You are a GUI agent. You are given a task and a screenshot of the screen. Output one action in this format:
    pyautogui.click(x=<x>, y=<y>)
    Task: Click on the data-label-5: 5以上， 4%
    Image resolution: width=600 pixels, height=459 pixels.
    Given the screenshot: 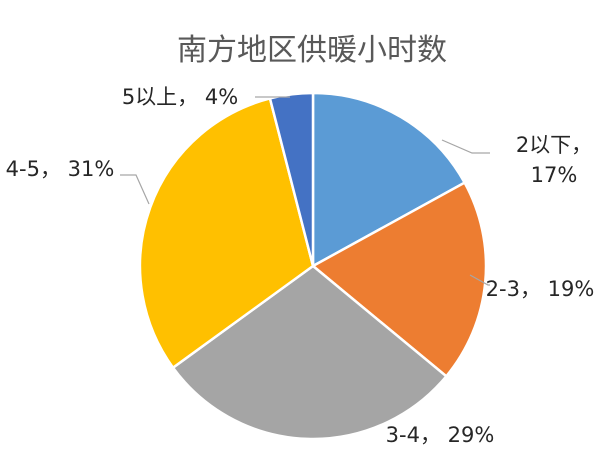 What is the action you would take?
    pyautogui.click(x=180, y=97)
    